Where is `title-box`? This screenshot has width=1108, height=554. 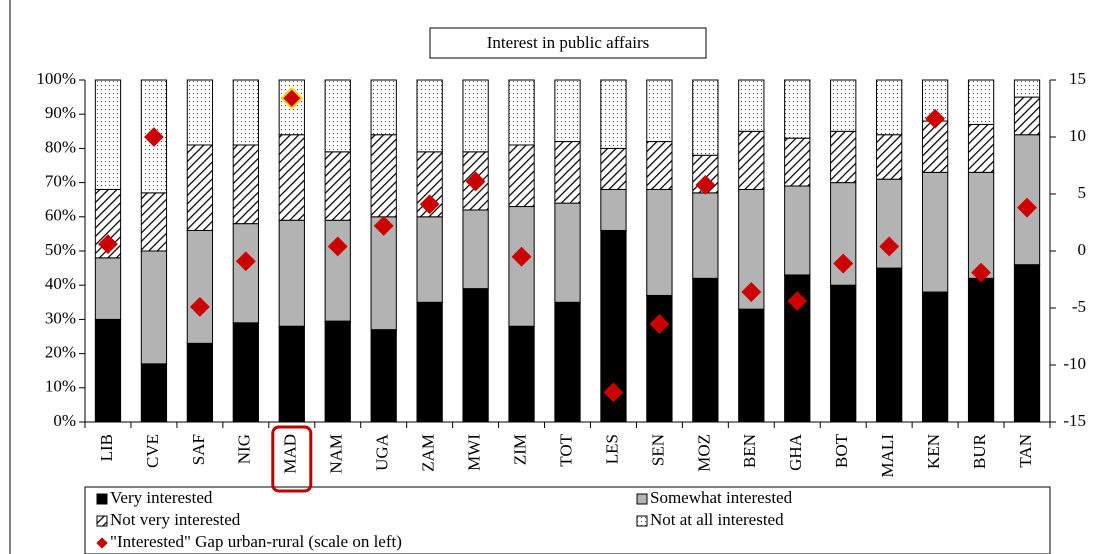
title-box is located at coordinates (568, 43).